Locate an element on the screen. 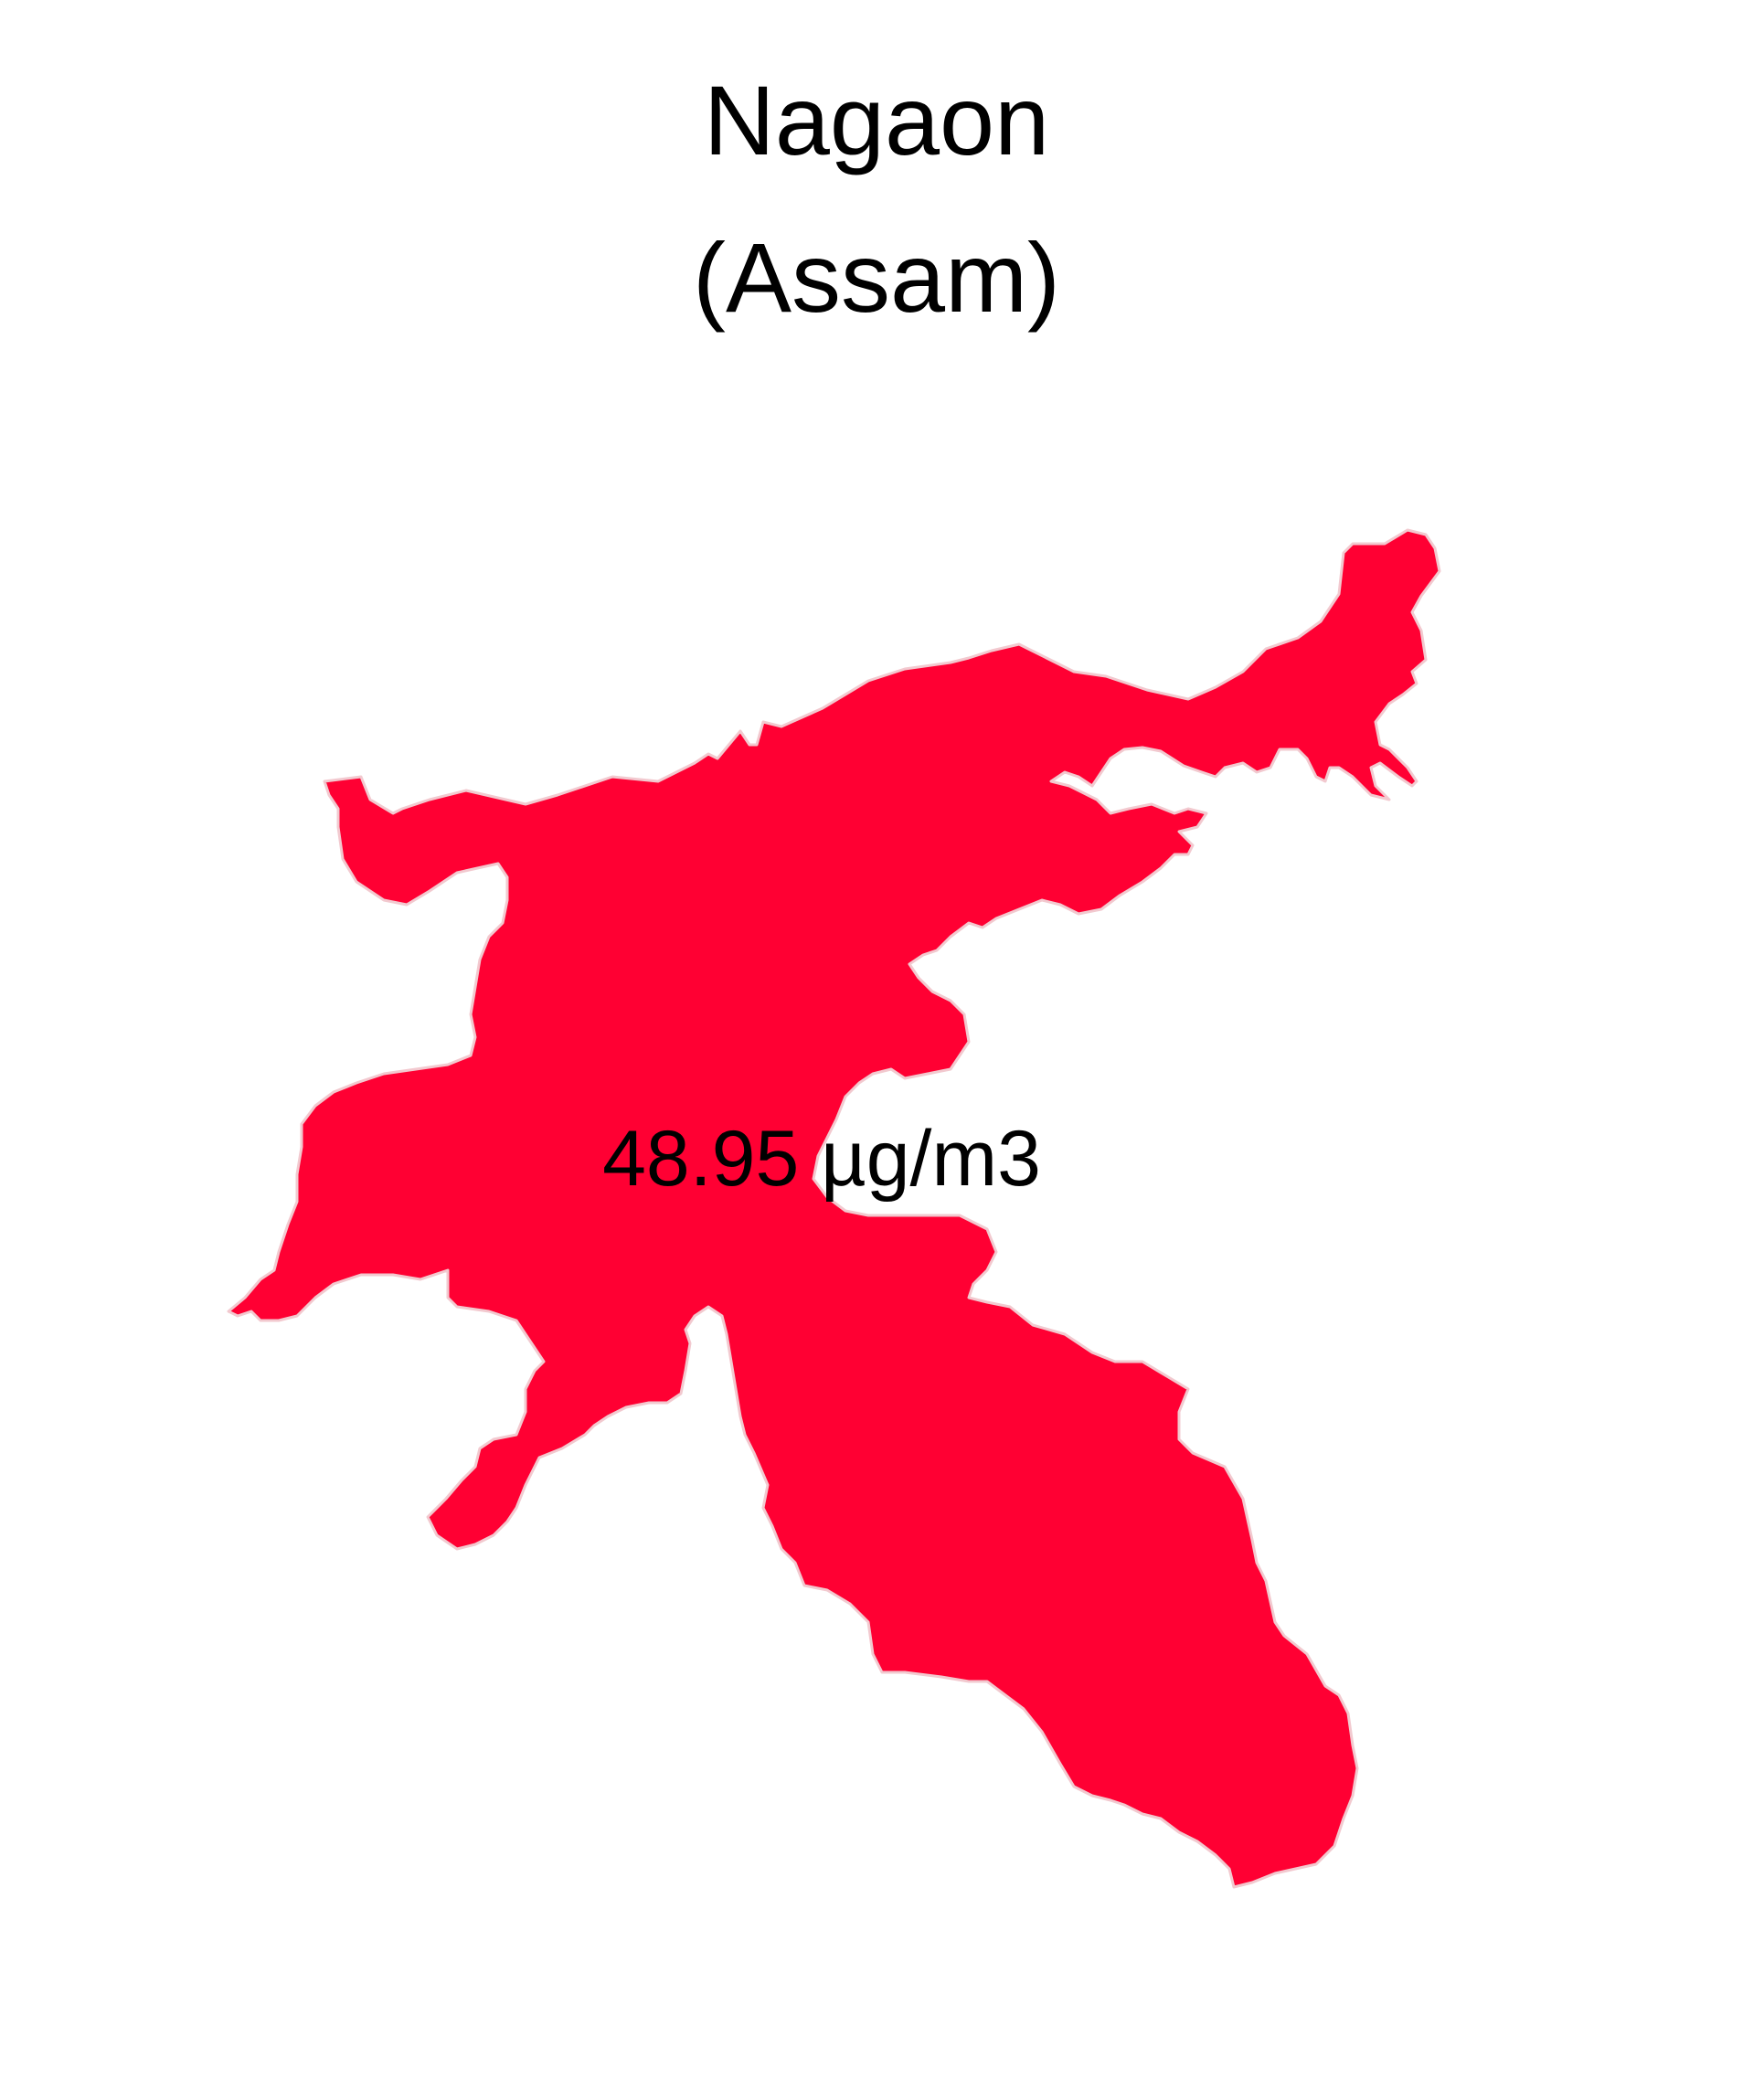  map-title: Nagaon is located at coordinates (876, 120).